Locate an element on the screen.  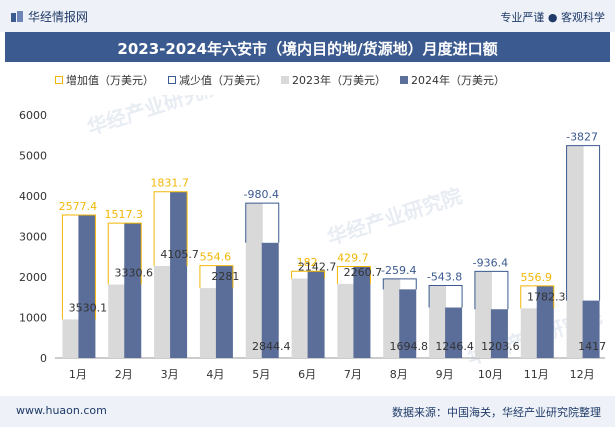
x-tick-label-5: 5月 is located at coordinates (261, 374).